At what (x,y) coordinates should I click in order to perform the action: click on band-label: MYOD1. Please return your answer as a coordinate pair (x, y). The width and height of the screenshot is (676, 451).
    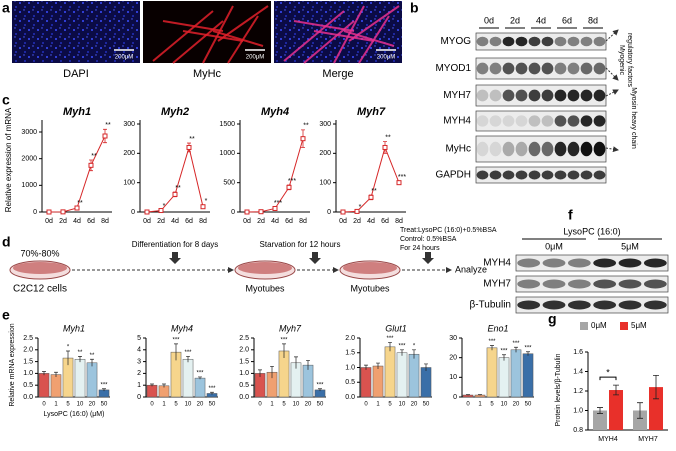
    Looking at the image, I should click on (453, 68).